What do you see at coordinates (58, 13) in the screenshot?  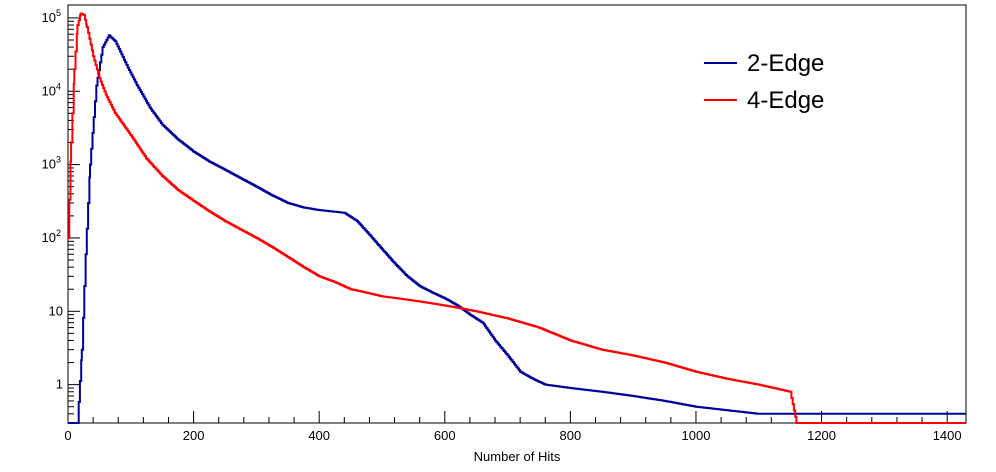 I see `y-tick-exponent: 5` at bounding box center [58, 13].